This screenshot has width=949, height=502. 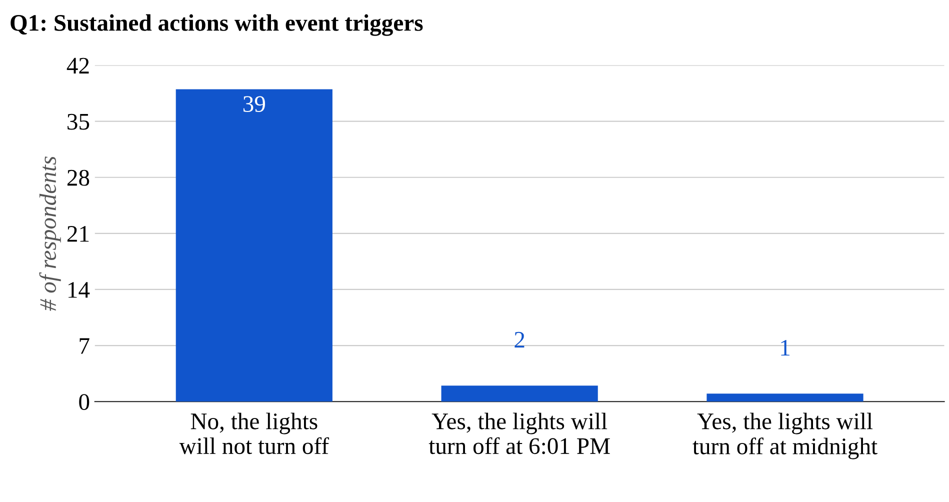 What do you see at coordinates (79, 122) in the screenshot?
I see `y-tick-label: 35` at bounding box center [79, 122].